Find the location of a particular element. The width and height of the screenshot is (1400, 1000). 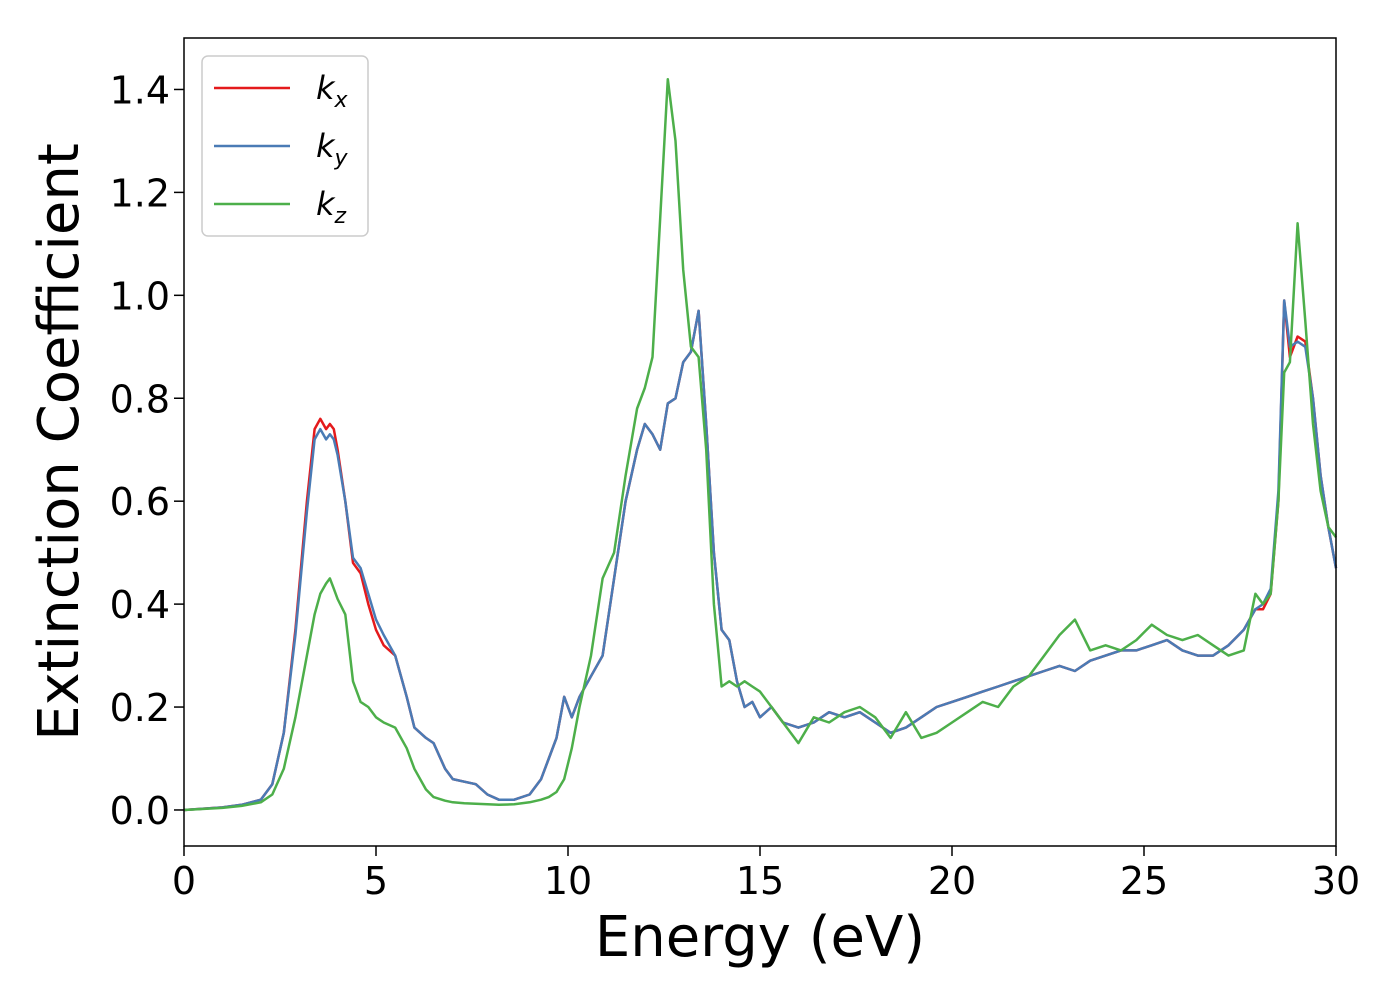

x-tick-label: 25 is located at coordinates (1144, 881).